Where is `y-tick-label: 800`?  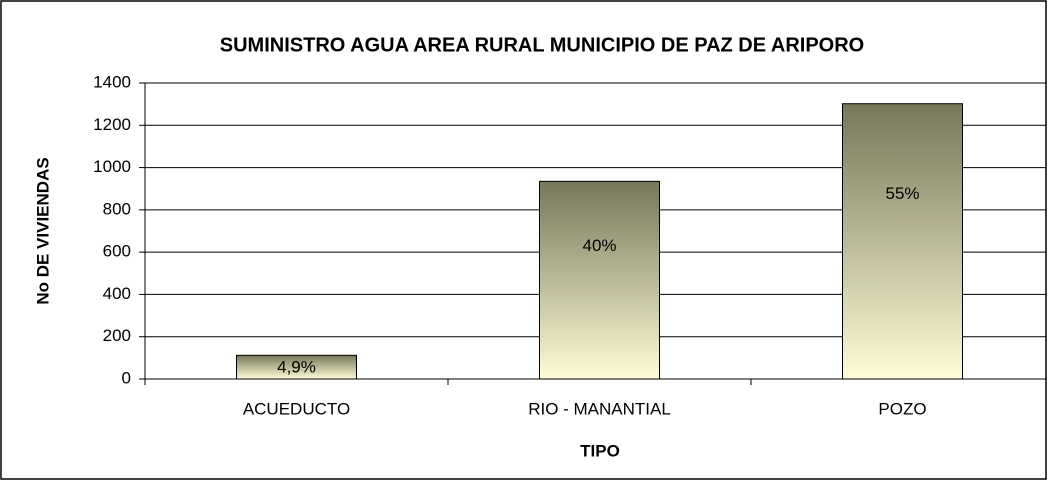 y-tick-label: 800 is located at coordinates (117, 208).